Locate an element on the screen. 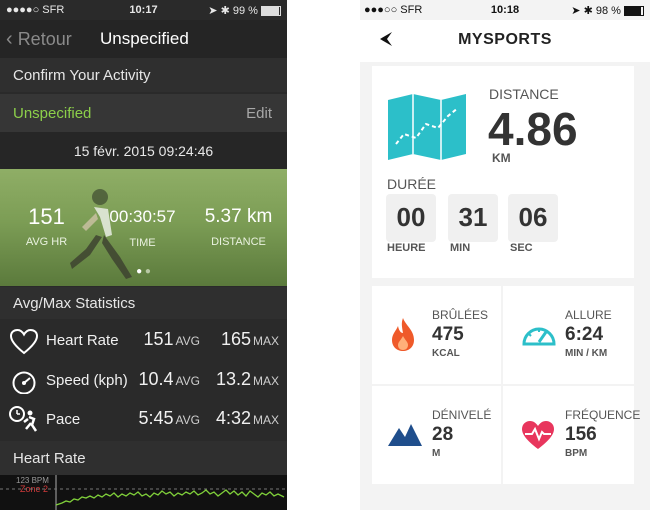 The width and height of the screenshot is (650, 510). summary-distance: 5.37 km DISTANCE is located at coordinates (238, 227).